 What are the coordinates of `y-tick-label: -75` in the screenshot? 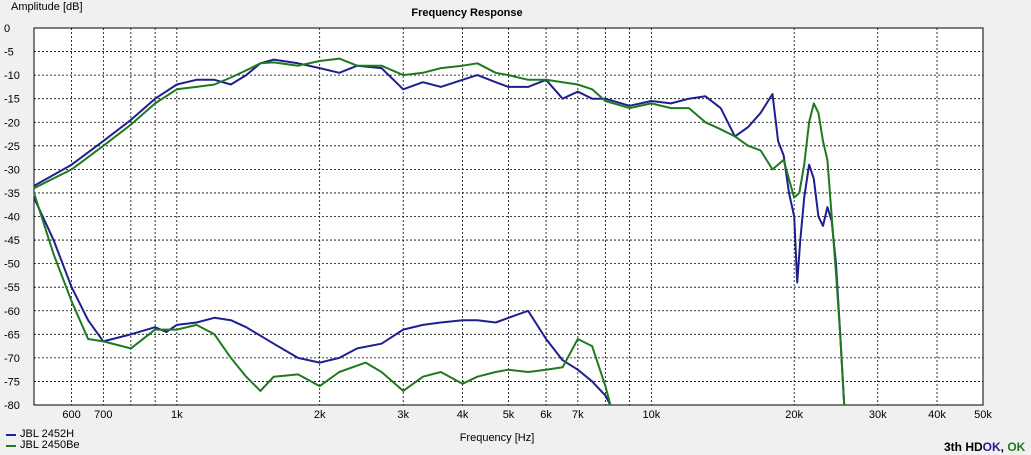 It's located at (12, 382).